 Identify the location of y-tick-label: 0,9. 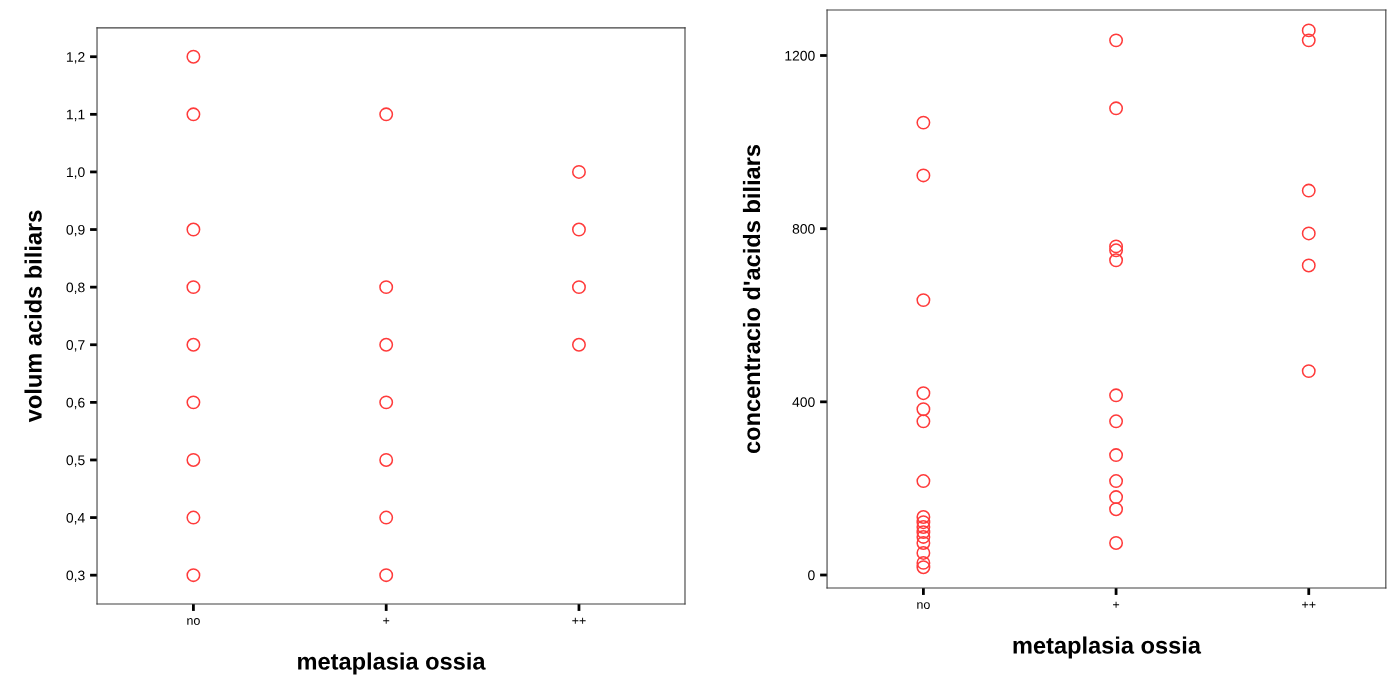
(75, 230).